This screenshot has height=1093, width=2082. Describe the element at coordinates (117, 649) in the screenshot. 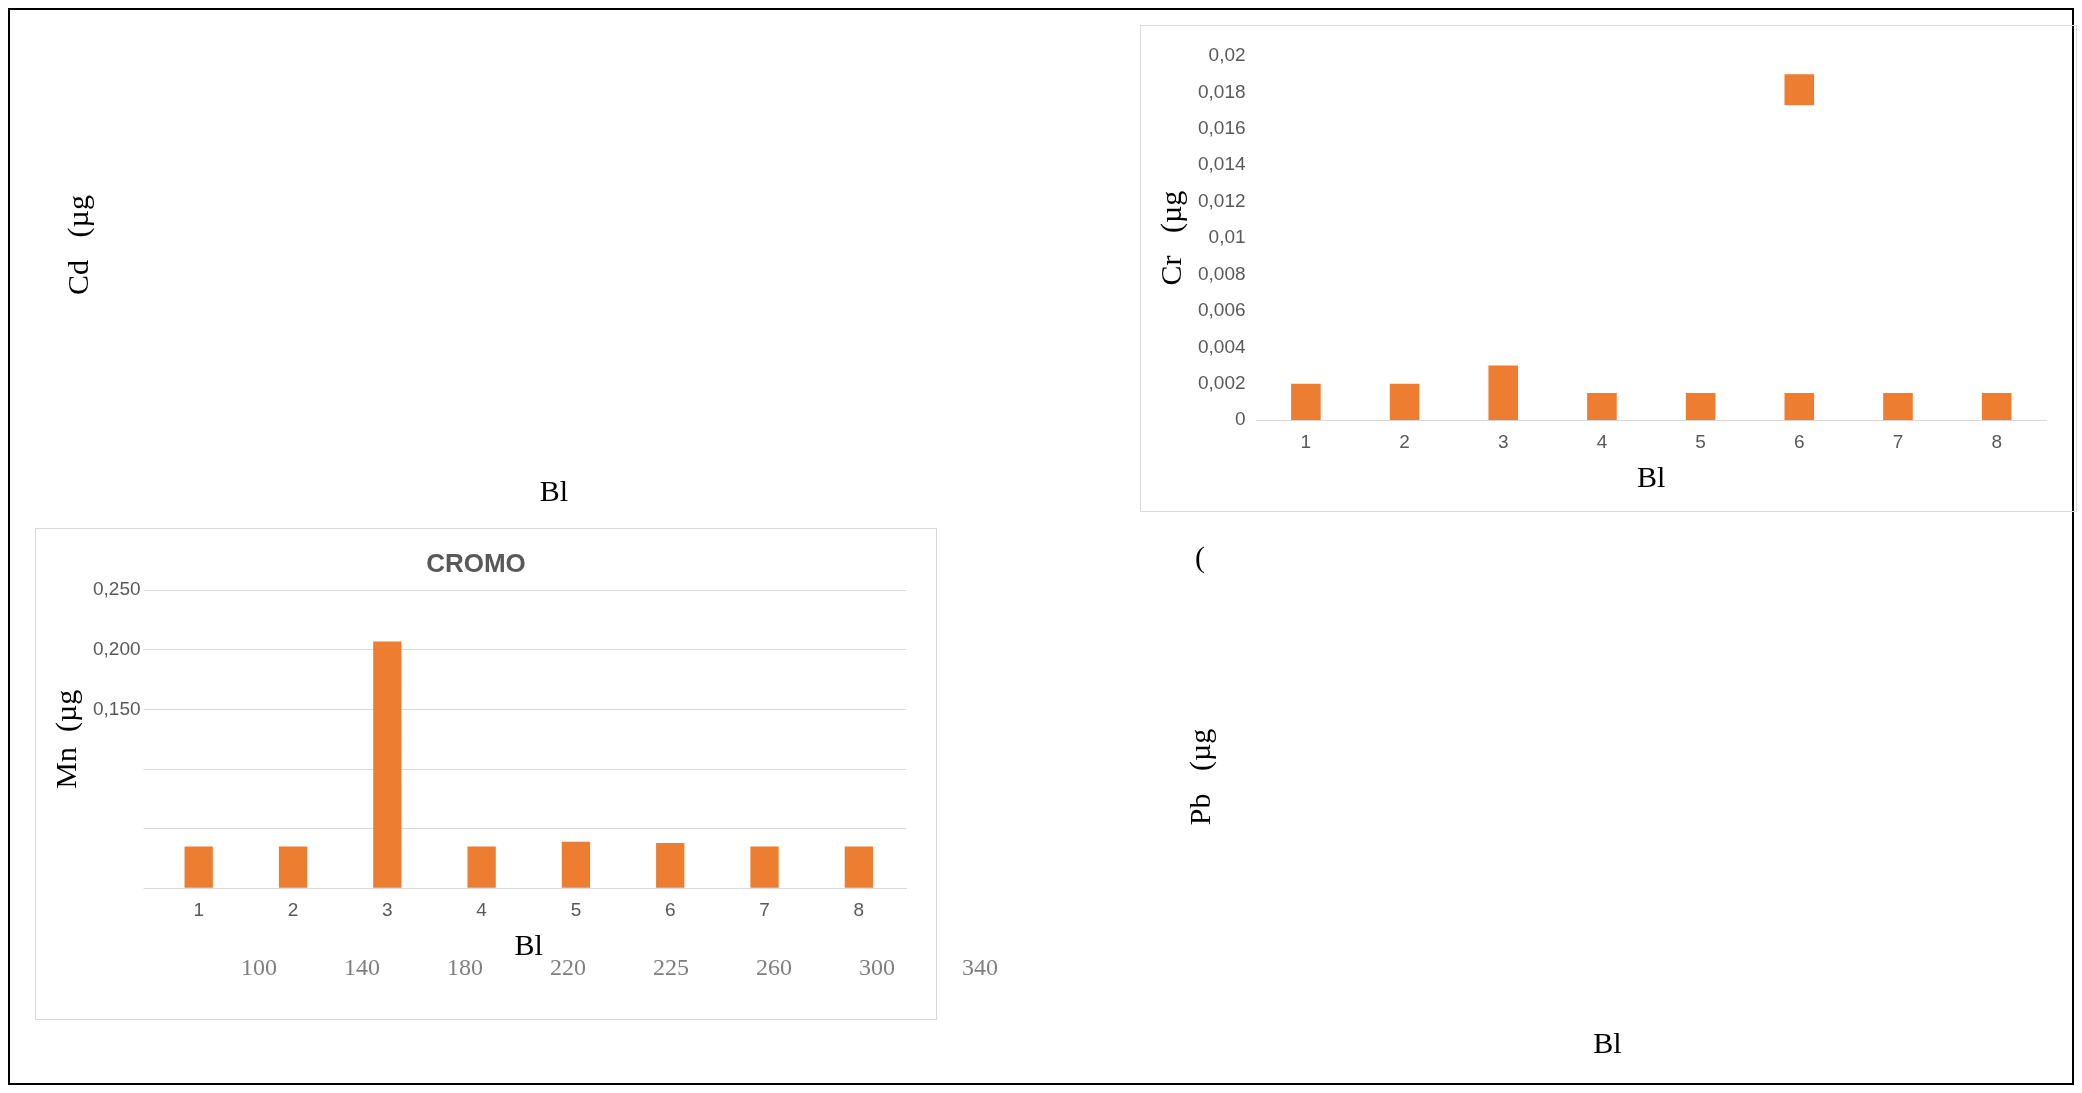

I see `y-tick-label: 0,200` at that location.